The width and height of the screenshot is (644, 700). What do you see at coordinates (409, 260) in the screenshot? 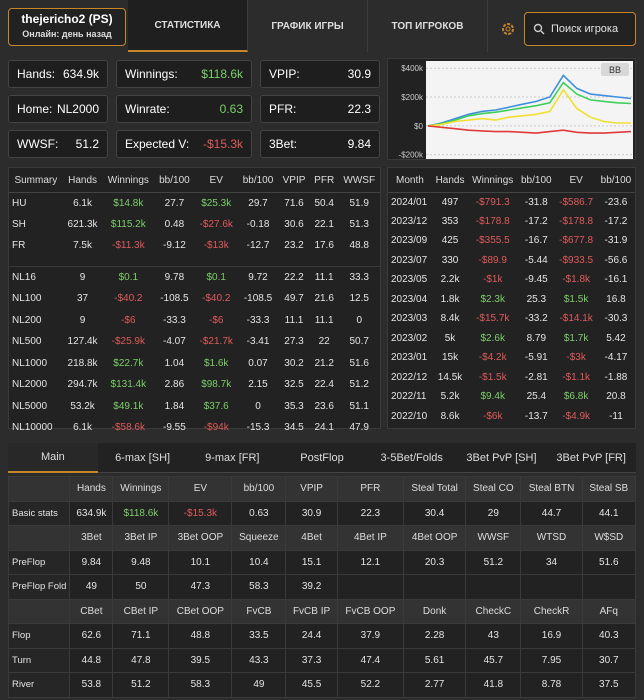
I see `row-label: 2023/07` at bounding box center [409, 260].